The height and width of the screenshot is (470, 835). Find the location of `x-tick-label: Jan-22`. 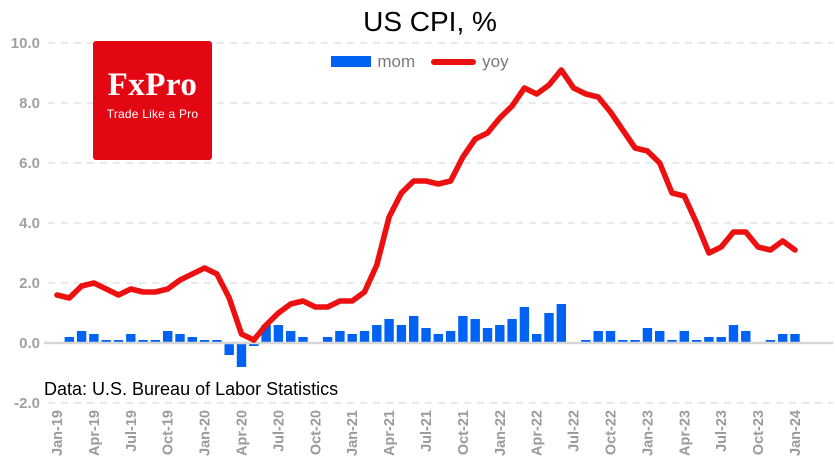

x-tick-label: Jan-22 is located at coordinates (501, 433).